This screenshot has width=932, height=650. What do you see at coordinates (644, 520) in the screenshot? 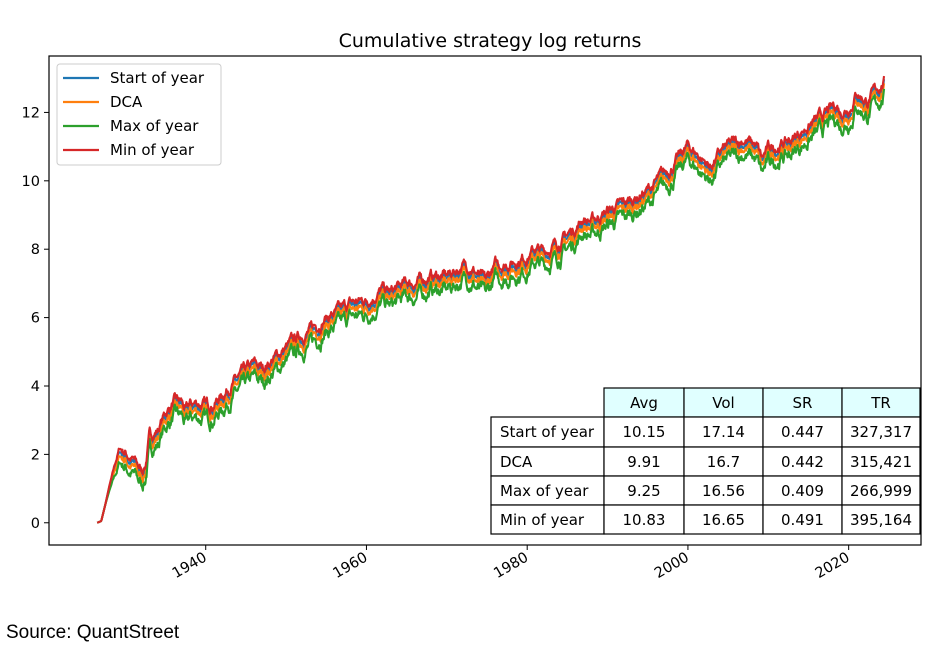
I see `table-cell-value: 10.83` at bounding box center [644, 520].